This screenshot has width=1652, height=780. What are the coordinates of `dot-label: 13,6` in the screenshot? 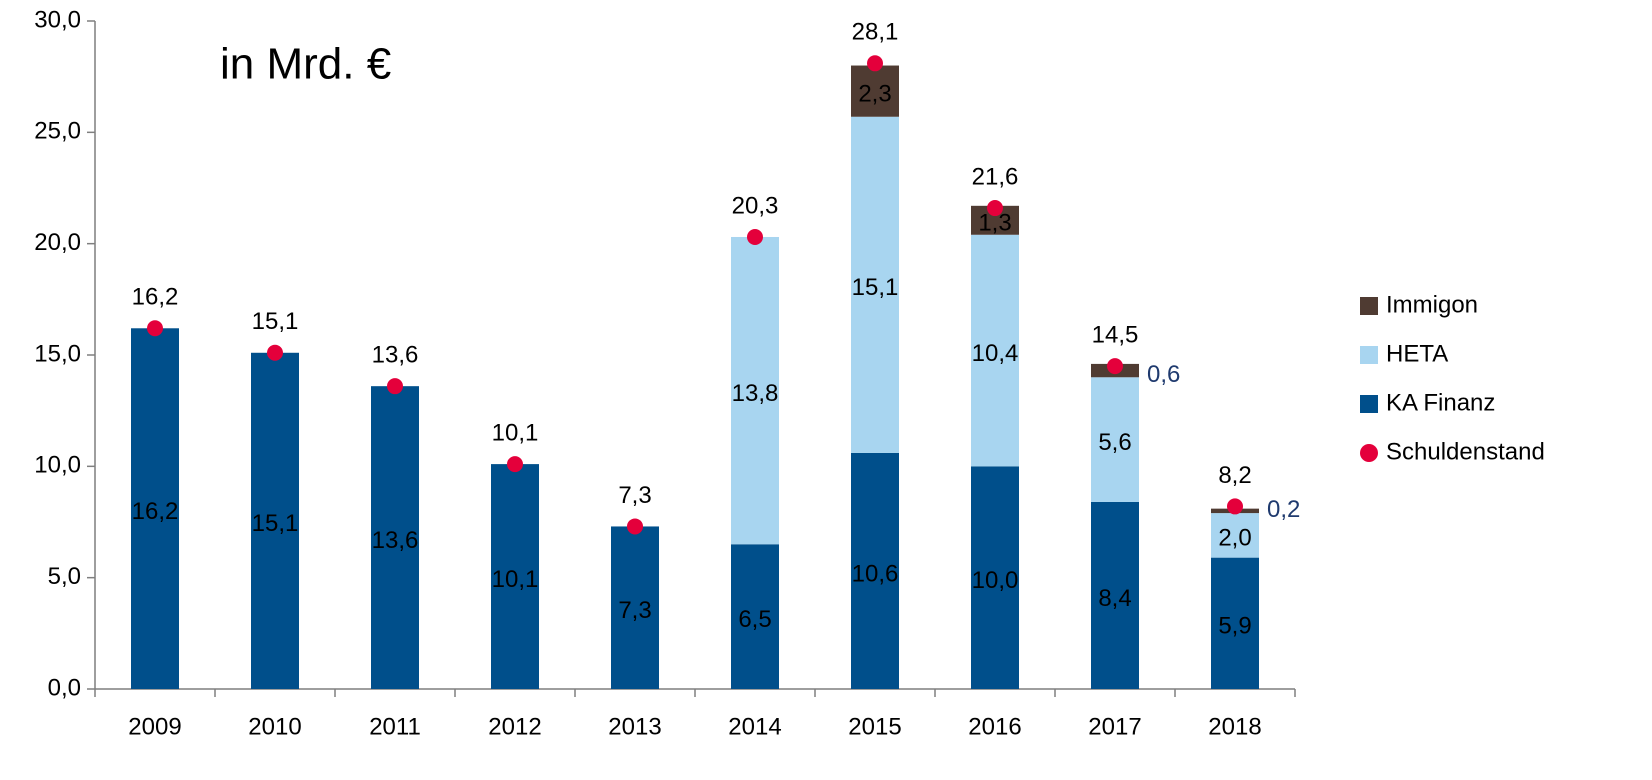 It's located at (395, 355).